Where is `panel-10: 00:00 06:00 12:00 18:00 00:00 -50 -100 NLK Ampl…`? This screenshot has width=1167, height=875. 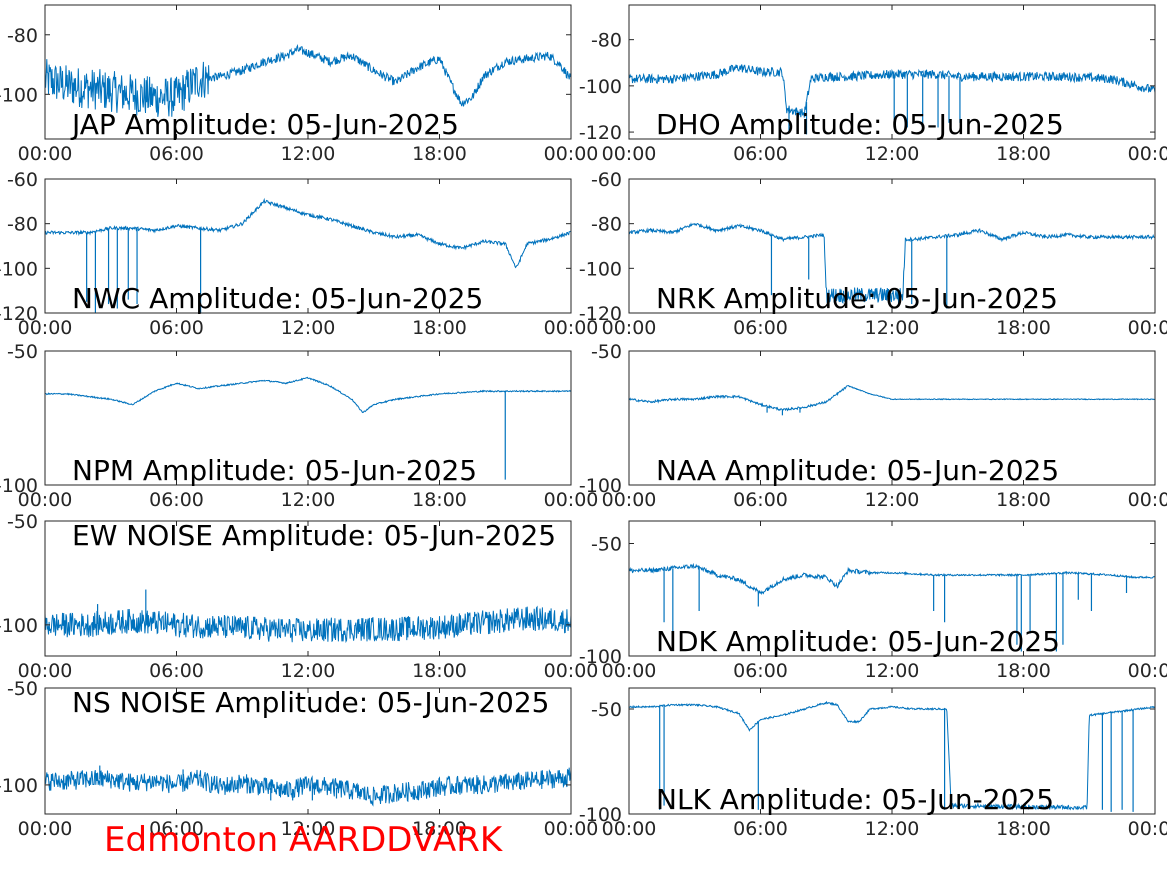
panel-10: 00:00 06:00 12:00 18:00 00:00 -50 -100 NLK Ampl… is located at coordinates (873, 763).